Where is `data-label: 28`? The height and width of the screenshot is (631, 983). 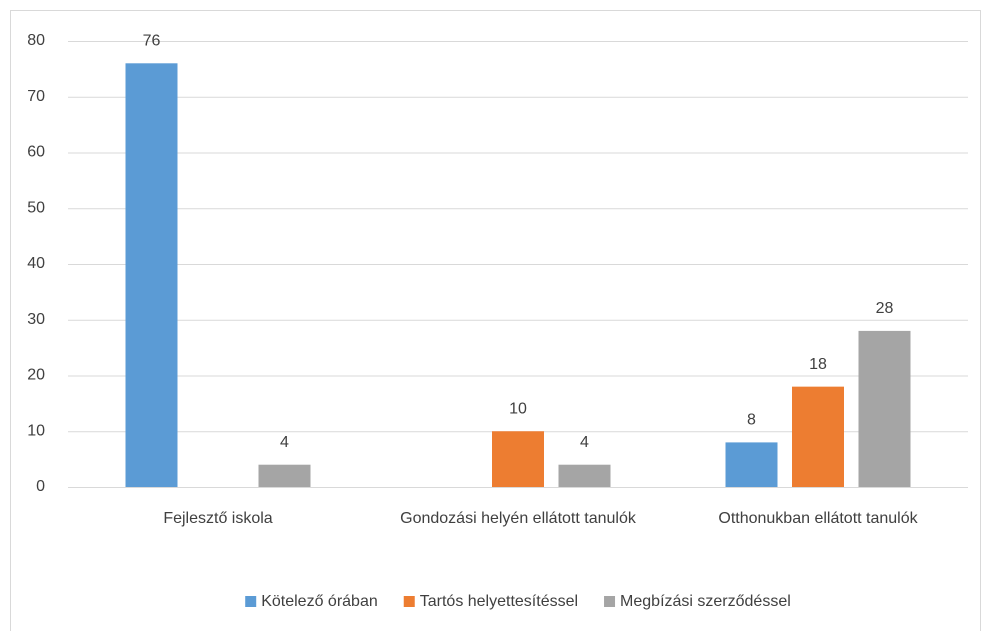 data-label: 28 is located at coordinates (885, 308).